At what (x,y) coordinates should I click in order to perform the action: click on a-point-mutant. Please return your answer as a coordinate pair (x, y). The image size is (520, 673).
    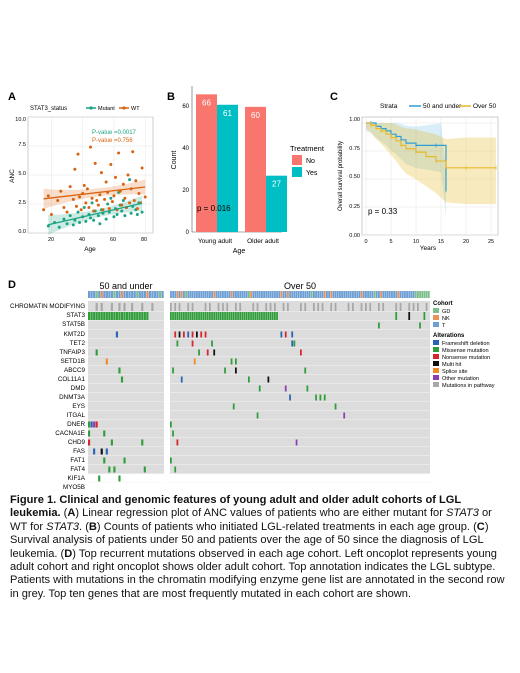
    Looking at the image, I should click on (131, 213).